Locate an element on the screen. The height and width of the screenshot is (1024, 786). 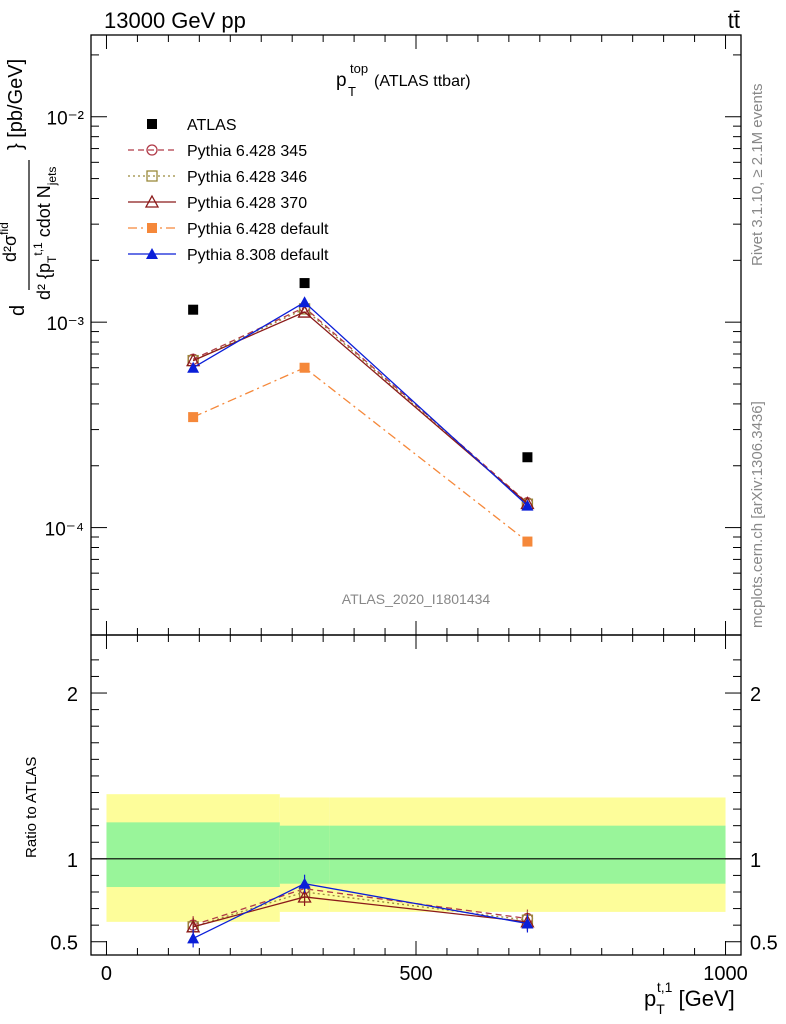
y-tick-label: 10⁻⁴ is located at coordinates (64, 530).